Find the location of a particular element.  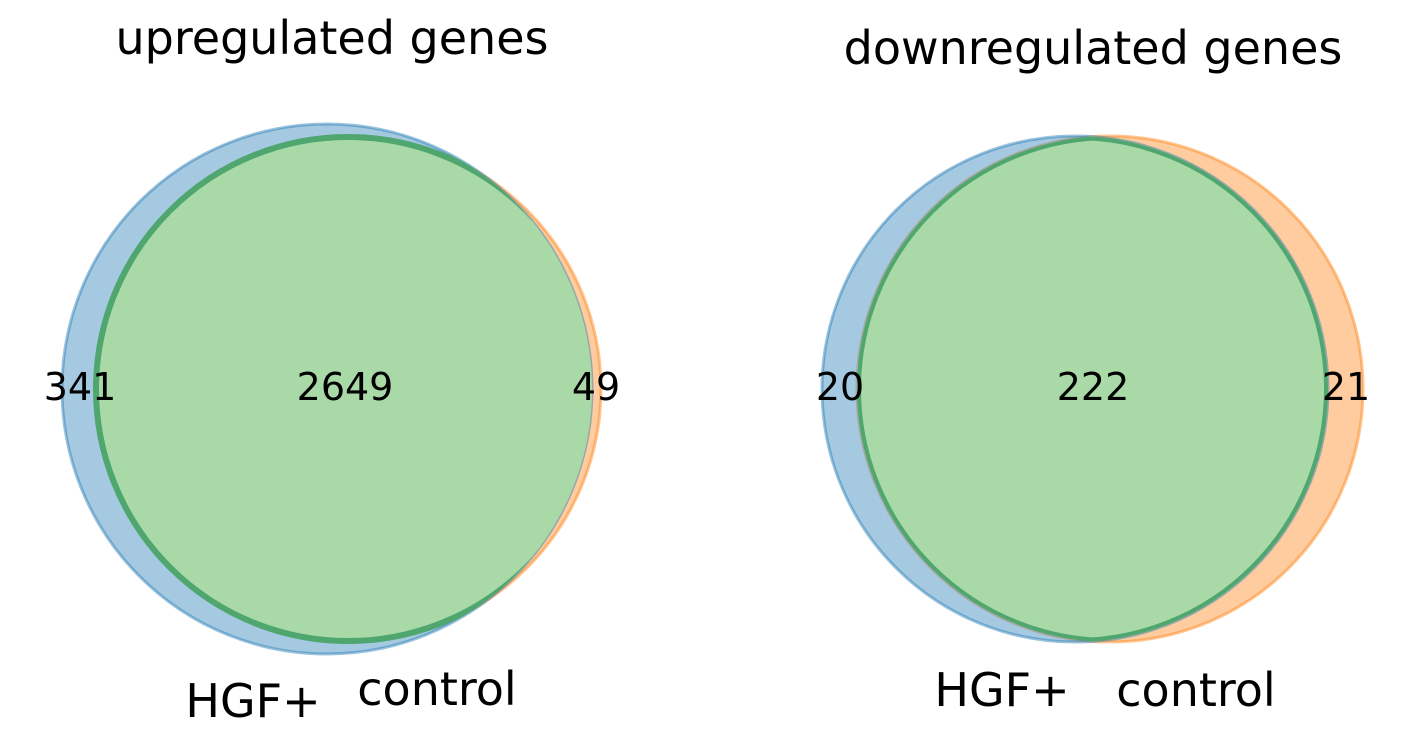

count-overlap: 222 is located at coordinates (1093, 387).